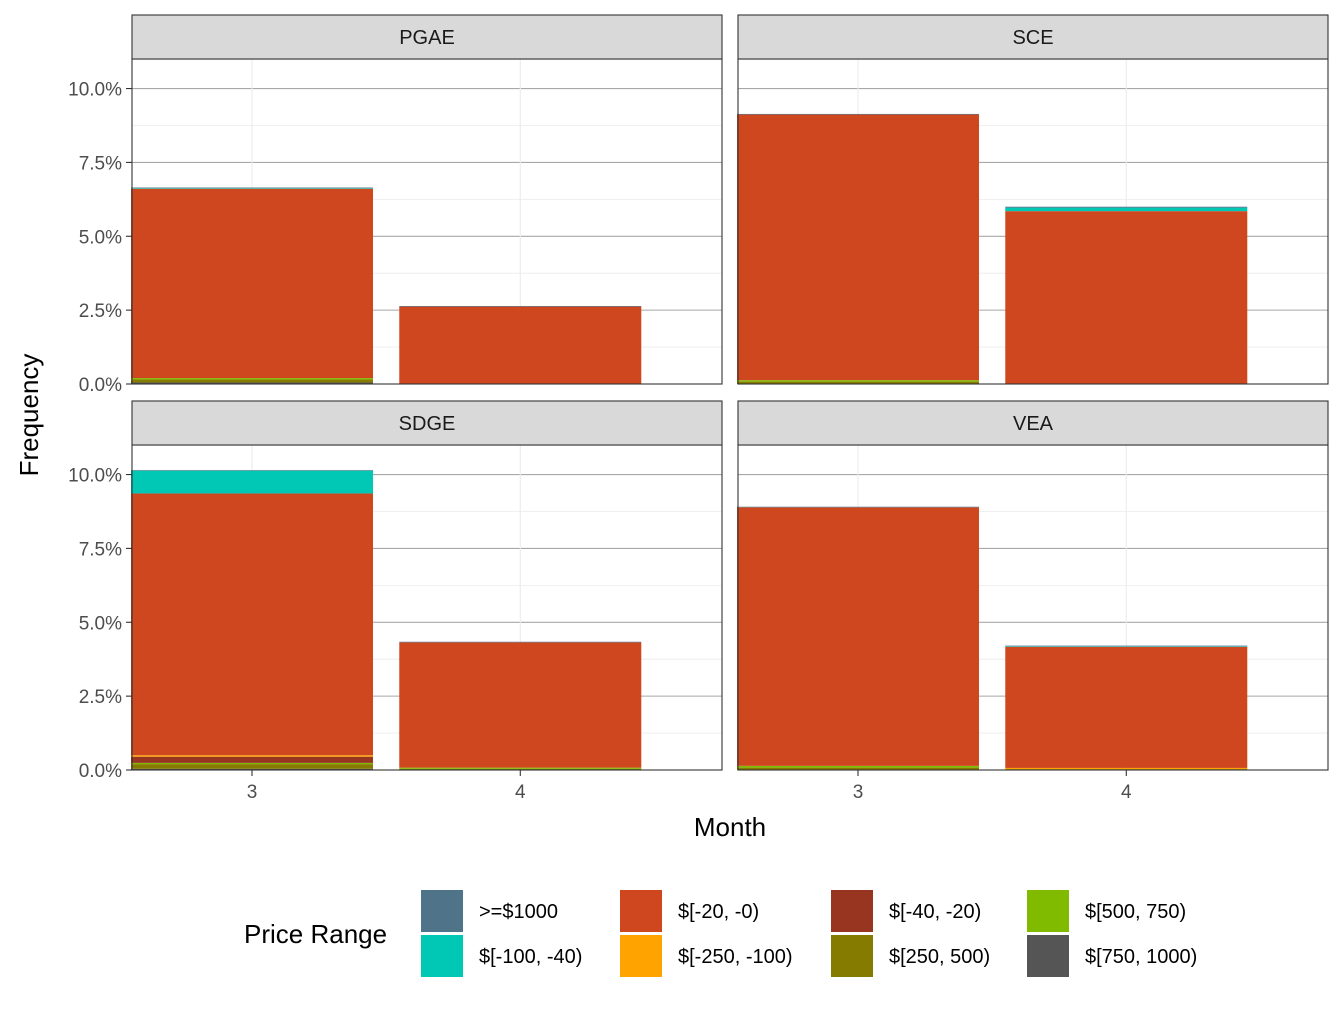 The image size is (1344, 1013). I want to click on legend-label-500-750: $[500, 750), so click(1135, 912).